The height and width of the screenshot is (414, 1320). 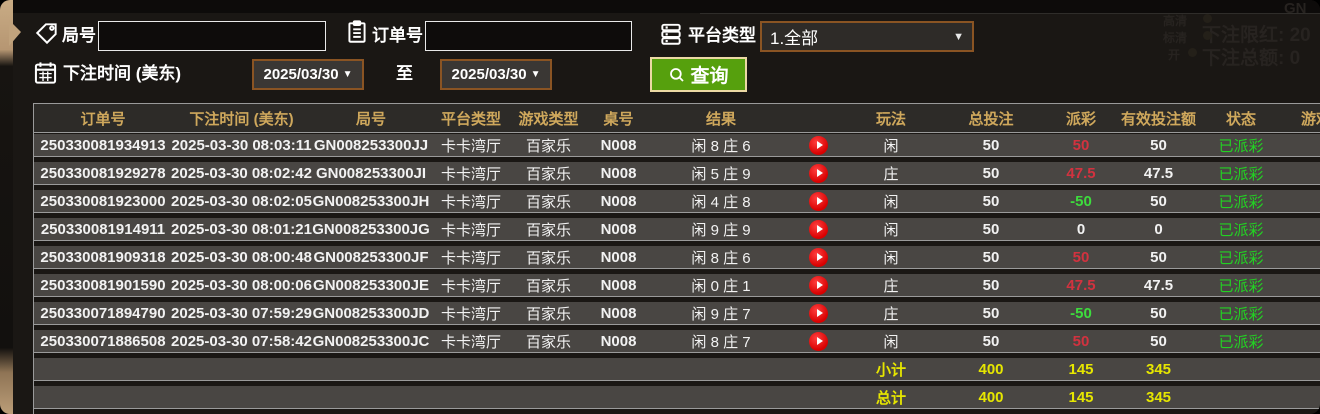 What do you see at coordinates (371, 341) in the screenshot?
I see `cell-round: GN008253300JC` at bounding box center [371, 341].